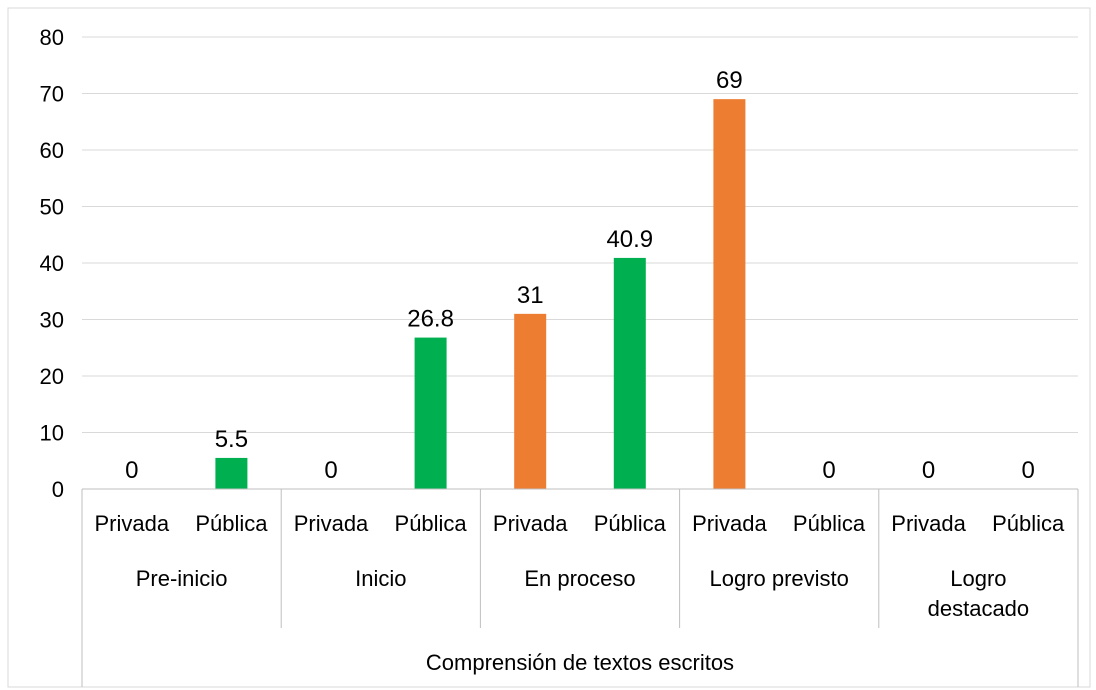 The height and width of the screenshot is (690, 1096). What do you see at coordinates (729, 523) in the screenshot?
I see `subcategory-label-3-0: Privada` at bounding box center [729, 523].